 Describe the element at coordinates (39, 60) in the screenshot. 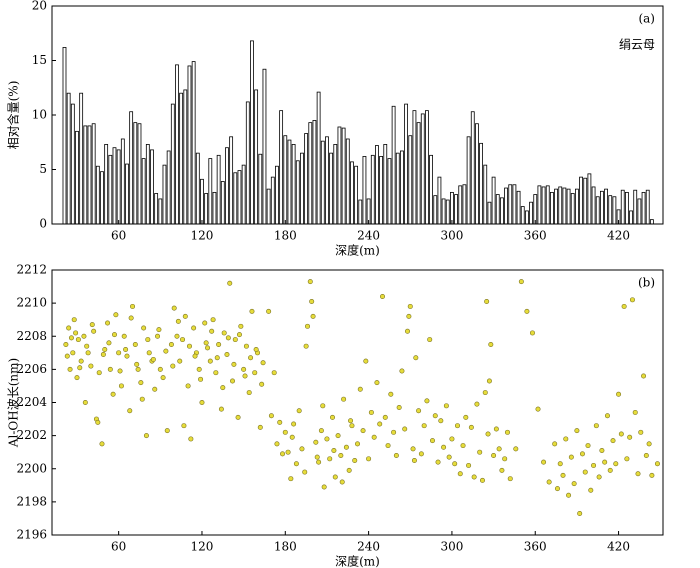

I see `y-tick-label: 15` at that location.